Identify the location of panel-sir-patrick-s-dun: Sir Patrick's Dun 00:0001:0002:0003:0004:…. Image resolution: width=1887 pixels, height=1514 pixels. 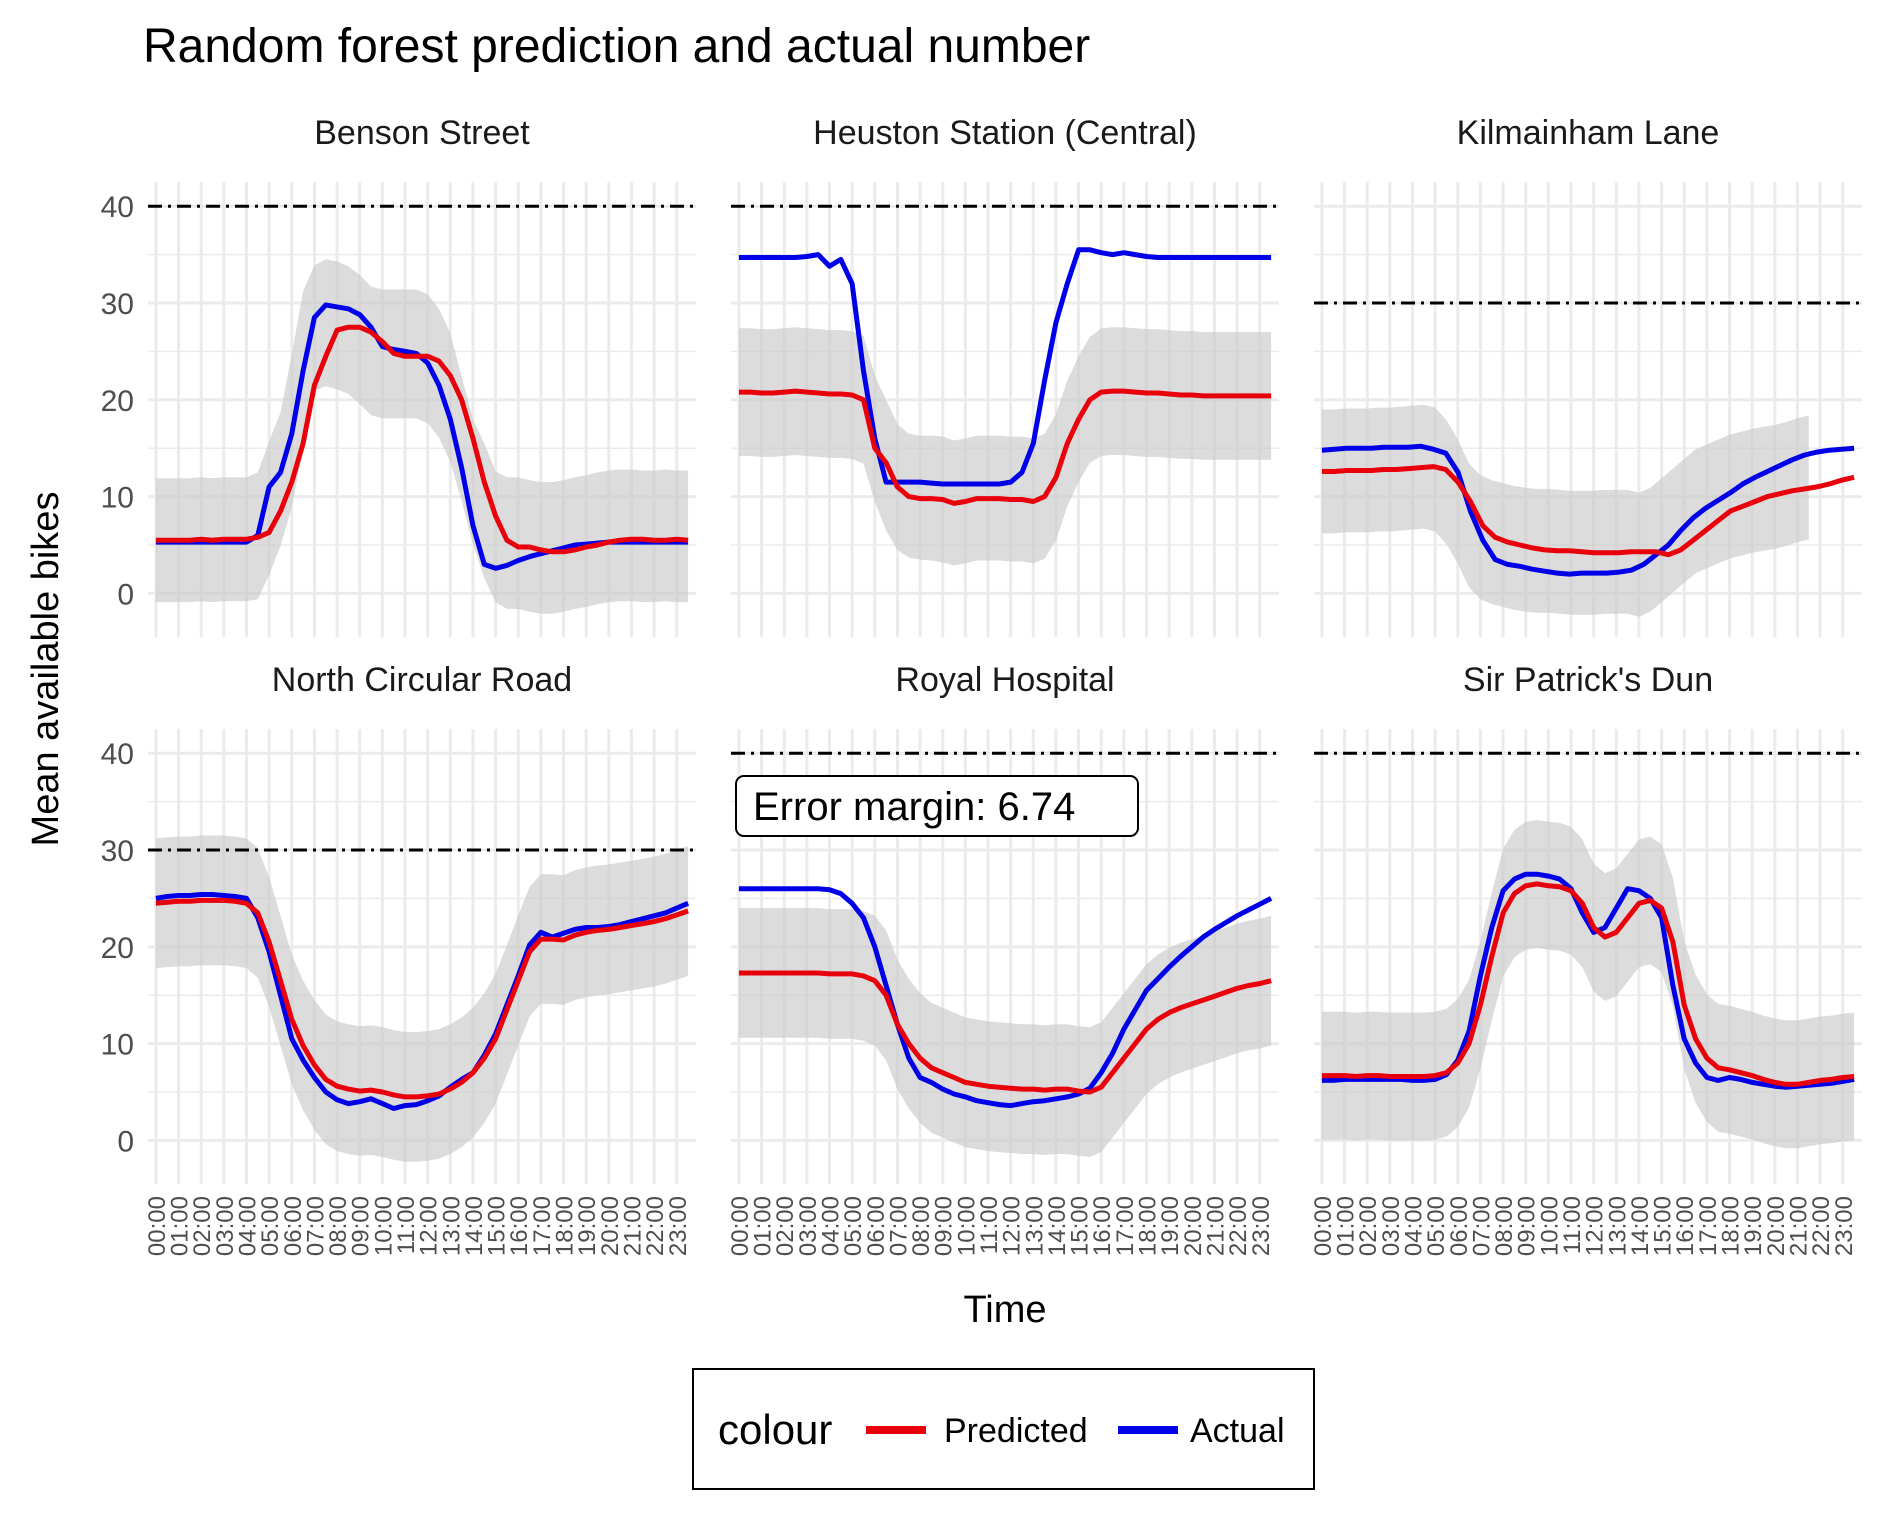
(1586, 958).